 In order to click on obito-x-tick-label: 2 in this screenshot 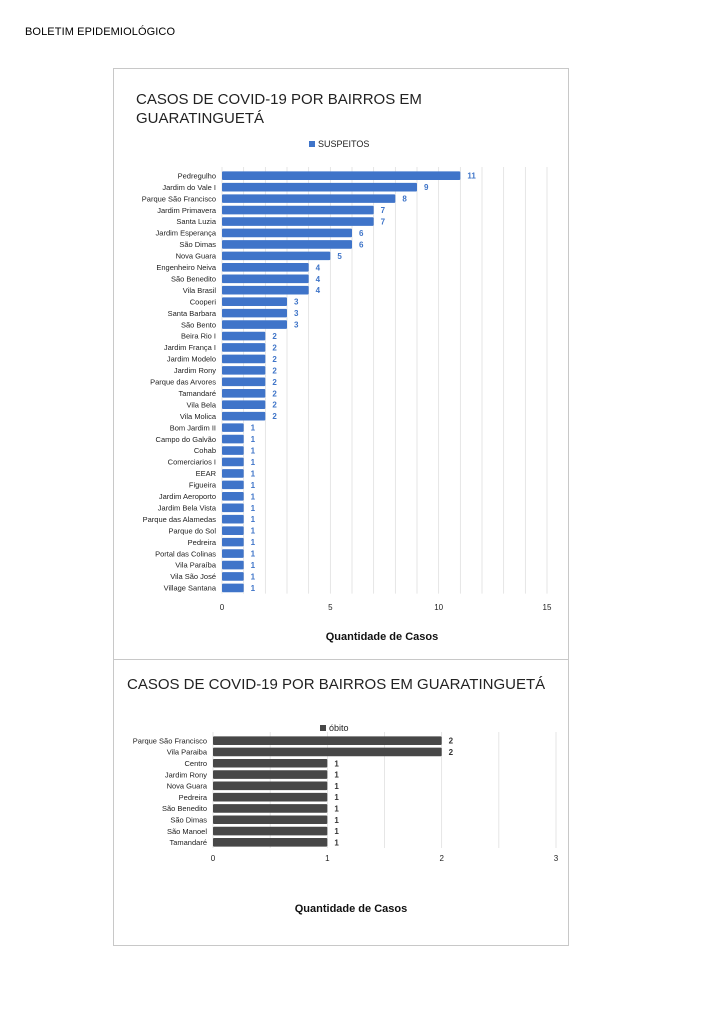, I will do `click(441, 858)`.